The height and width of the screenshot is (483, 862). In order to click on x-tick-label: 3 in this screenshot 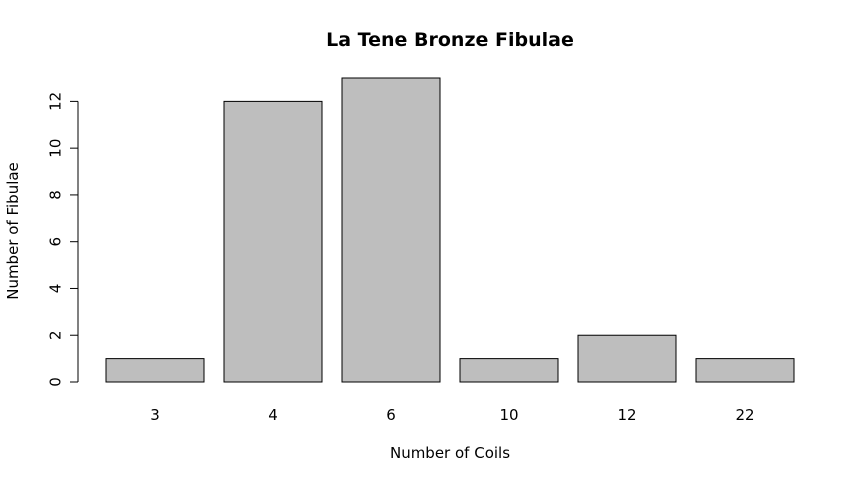, I will do `click(155, 415)`.